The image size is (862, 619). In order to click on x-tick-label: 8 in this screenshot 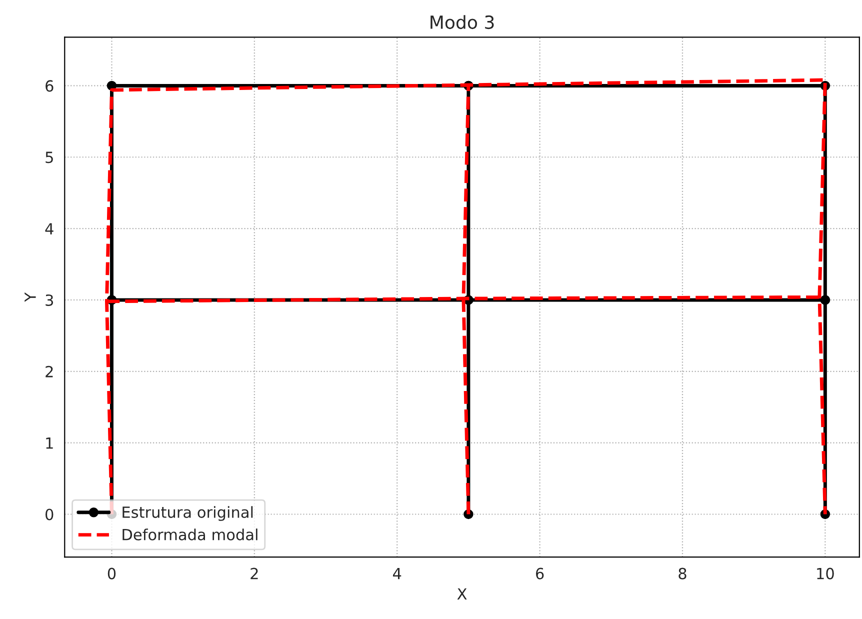, I will do `click(682, 574)`.